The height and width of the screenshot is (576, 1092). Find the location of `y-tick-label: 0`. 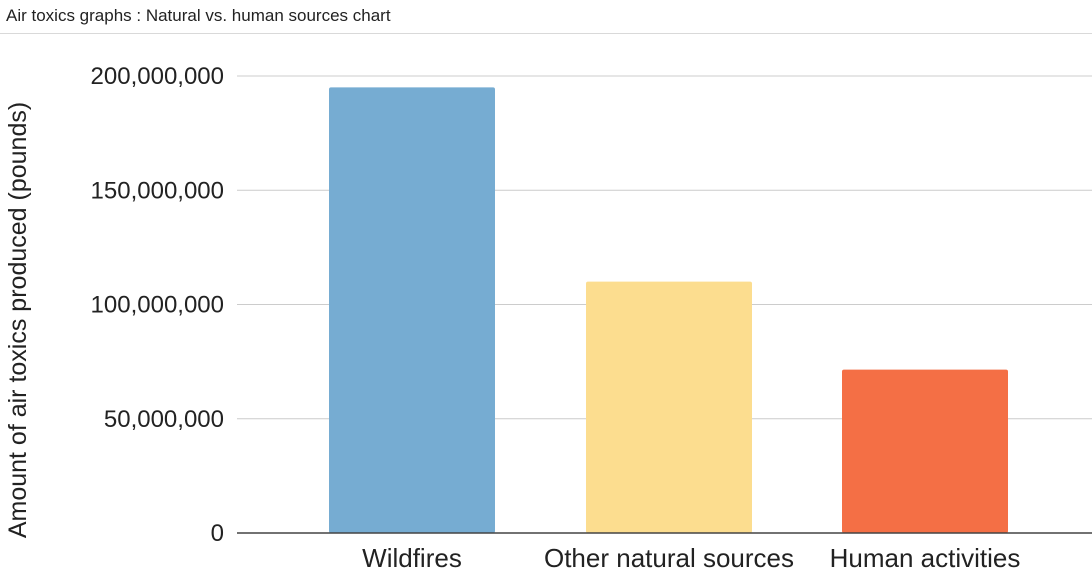

y-tick-label: 0 is located at coordinates (217, 533).